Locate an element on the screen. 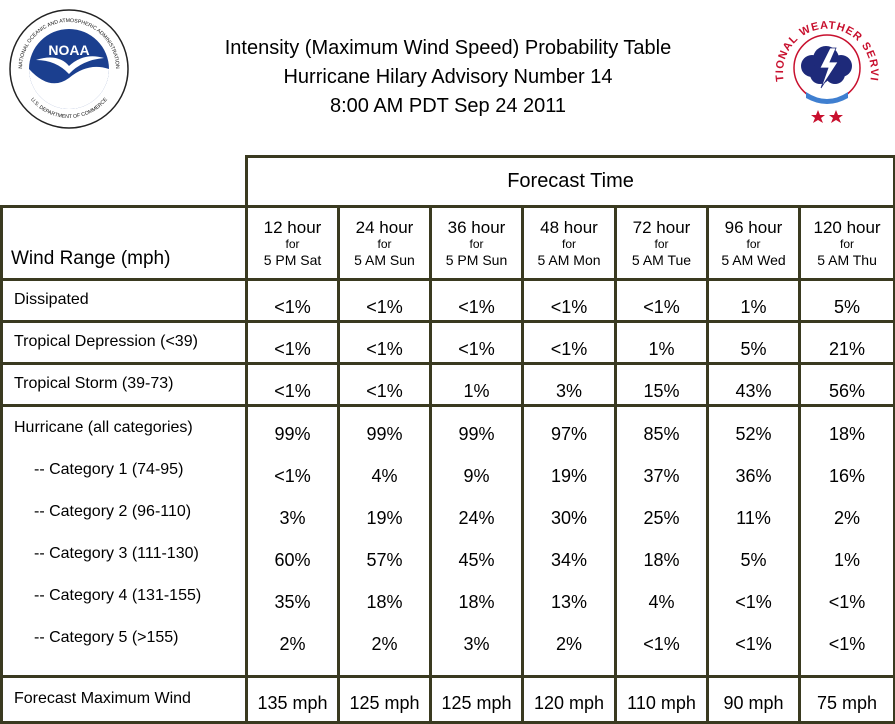 The width and height of the screenshot is (895, 724). category-label: -- Category 4 (131-155) is located at coordinates (118, 595).